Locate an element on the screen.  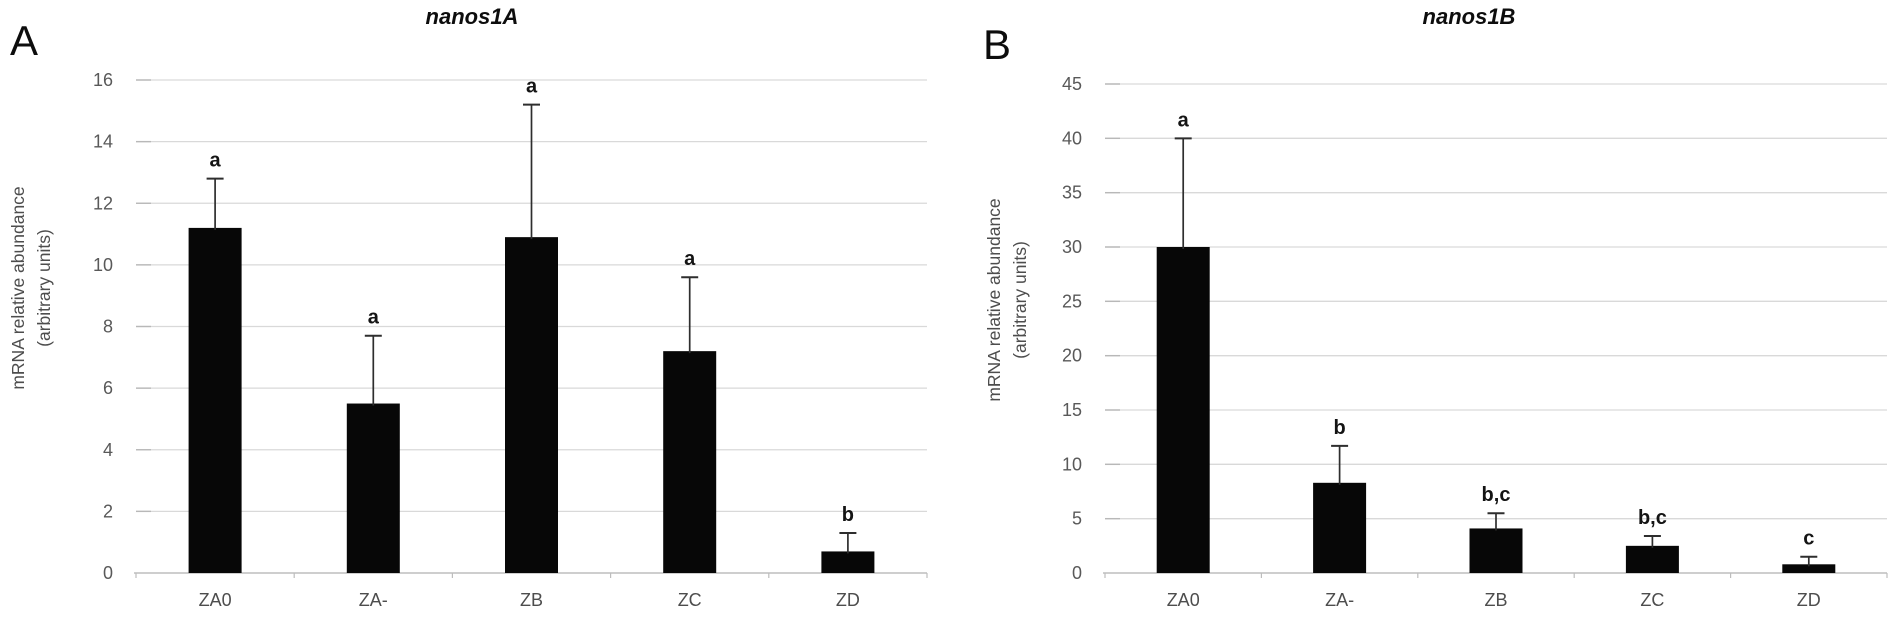
significance-letter-zc: a is located at coordinates (690, 259).